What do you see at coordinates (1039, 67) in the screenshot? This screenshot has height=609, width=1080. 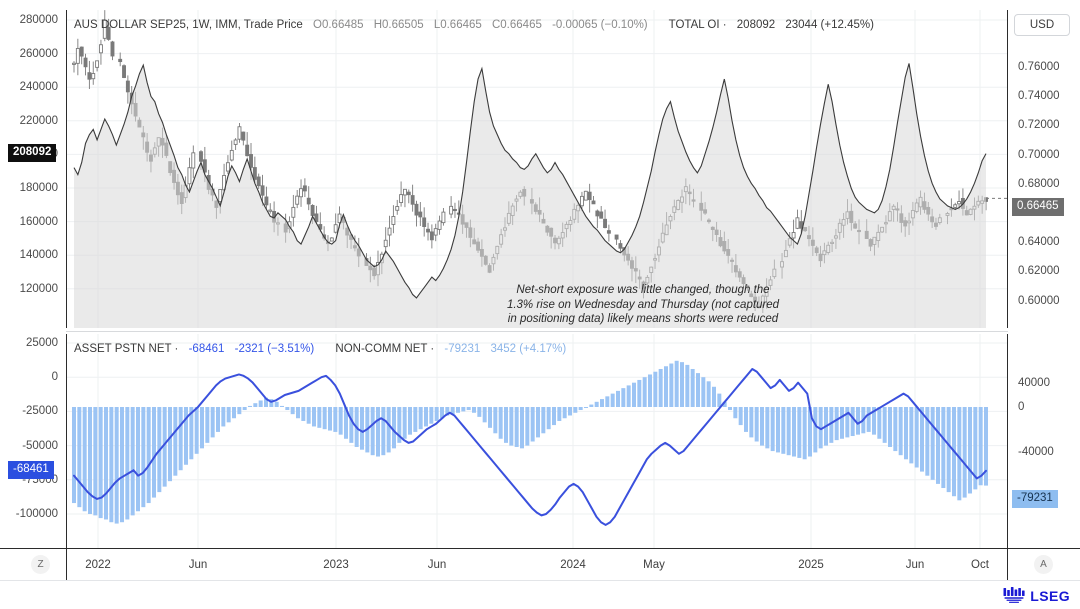 I see `right-axis-tick: 0.76000` at bounding box center [1039, 67].